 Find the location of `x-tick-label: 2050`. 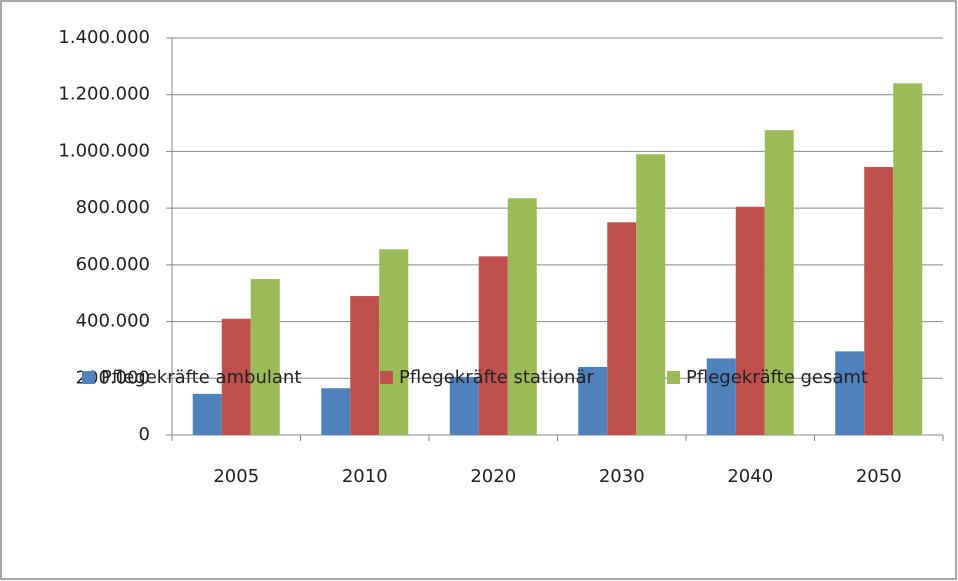

x-tick-label: 2050 is located at coordinates (879, 476).